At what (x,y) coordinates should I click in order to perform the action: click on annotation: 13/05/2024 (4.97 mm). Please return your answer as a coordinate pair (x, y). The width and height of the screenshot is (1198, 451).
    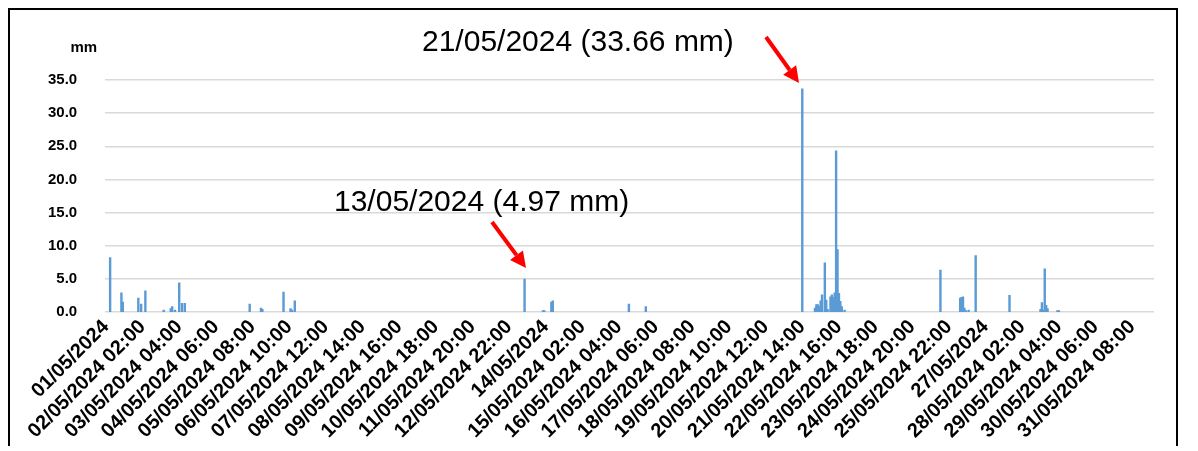
    Looking at the image, I should click on (482, 201).